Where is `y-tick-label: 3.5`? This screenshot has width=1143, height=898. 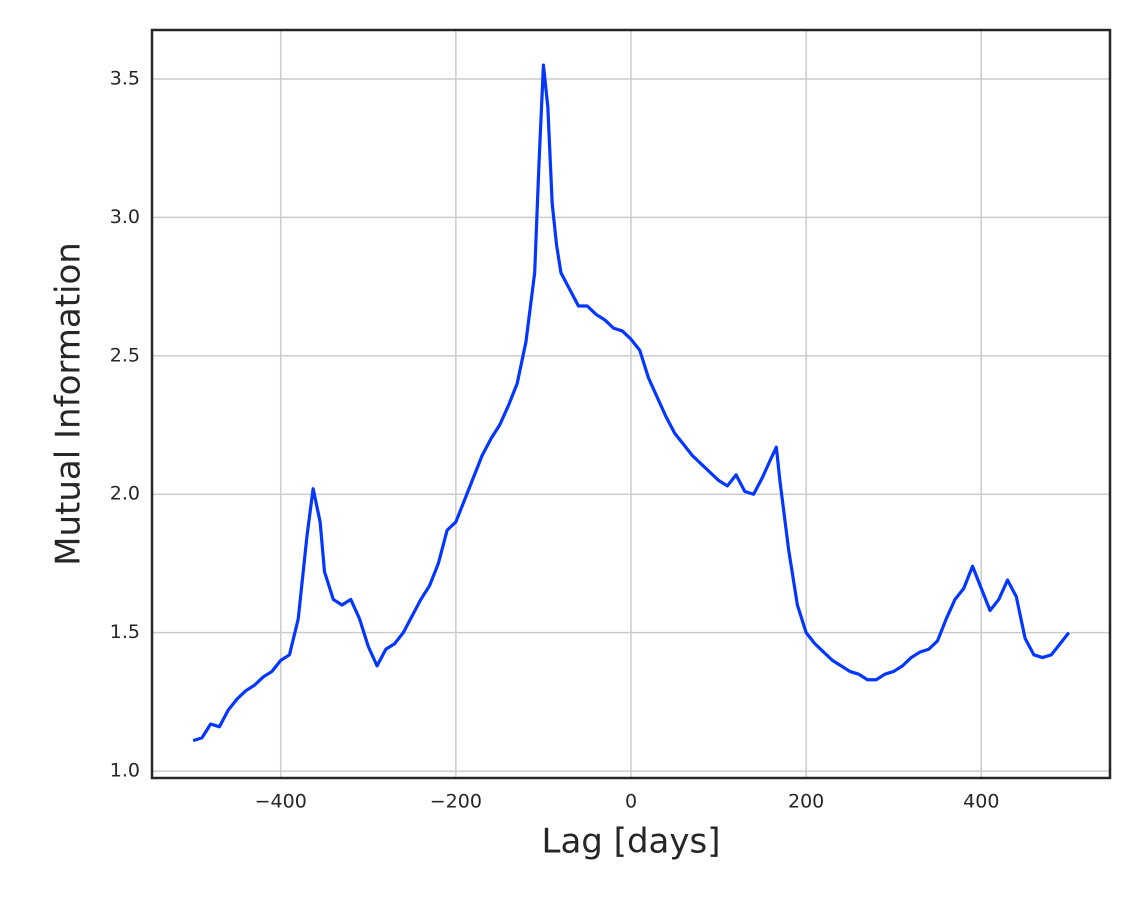
y-tick-label: 3.5 is located at coordinates (125, 78).